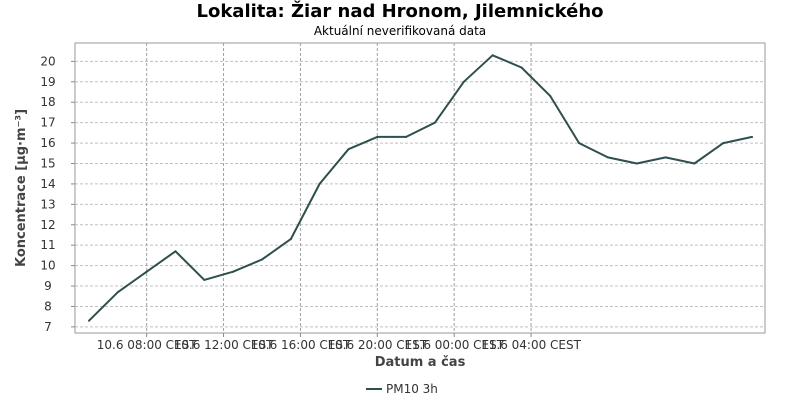 The image size is (800, 400). I want to click on legend: PM10 3h, so click(402, 389).